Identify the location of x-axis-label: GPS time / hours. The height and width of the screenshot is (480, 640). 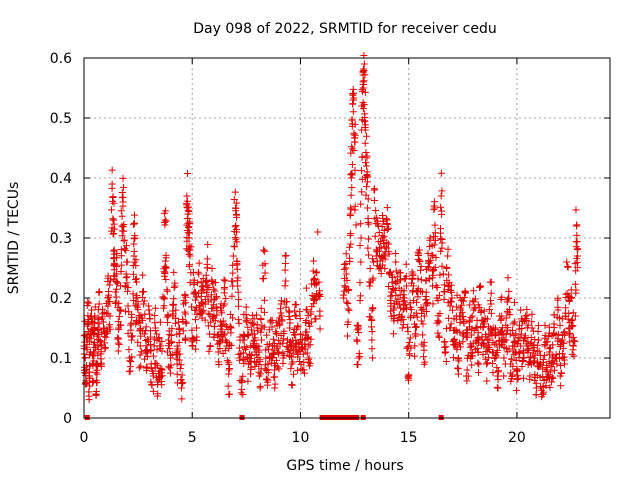
(344, 466).